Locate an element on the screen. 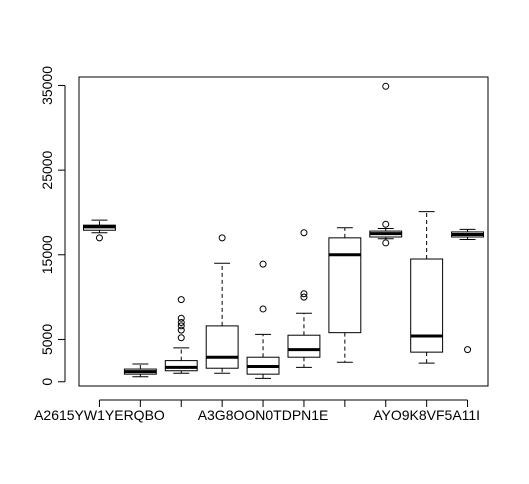 Image resolution: width=529 pixels, height=484 pixels. y-tick-label: 15000 is located at coordinates (47, 254).